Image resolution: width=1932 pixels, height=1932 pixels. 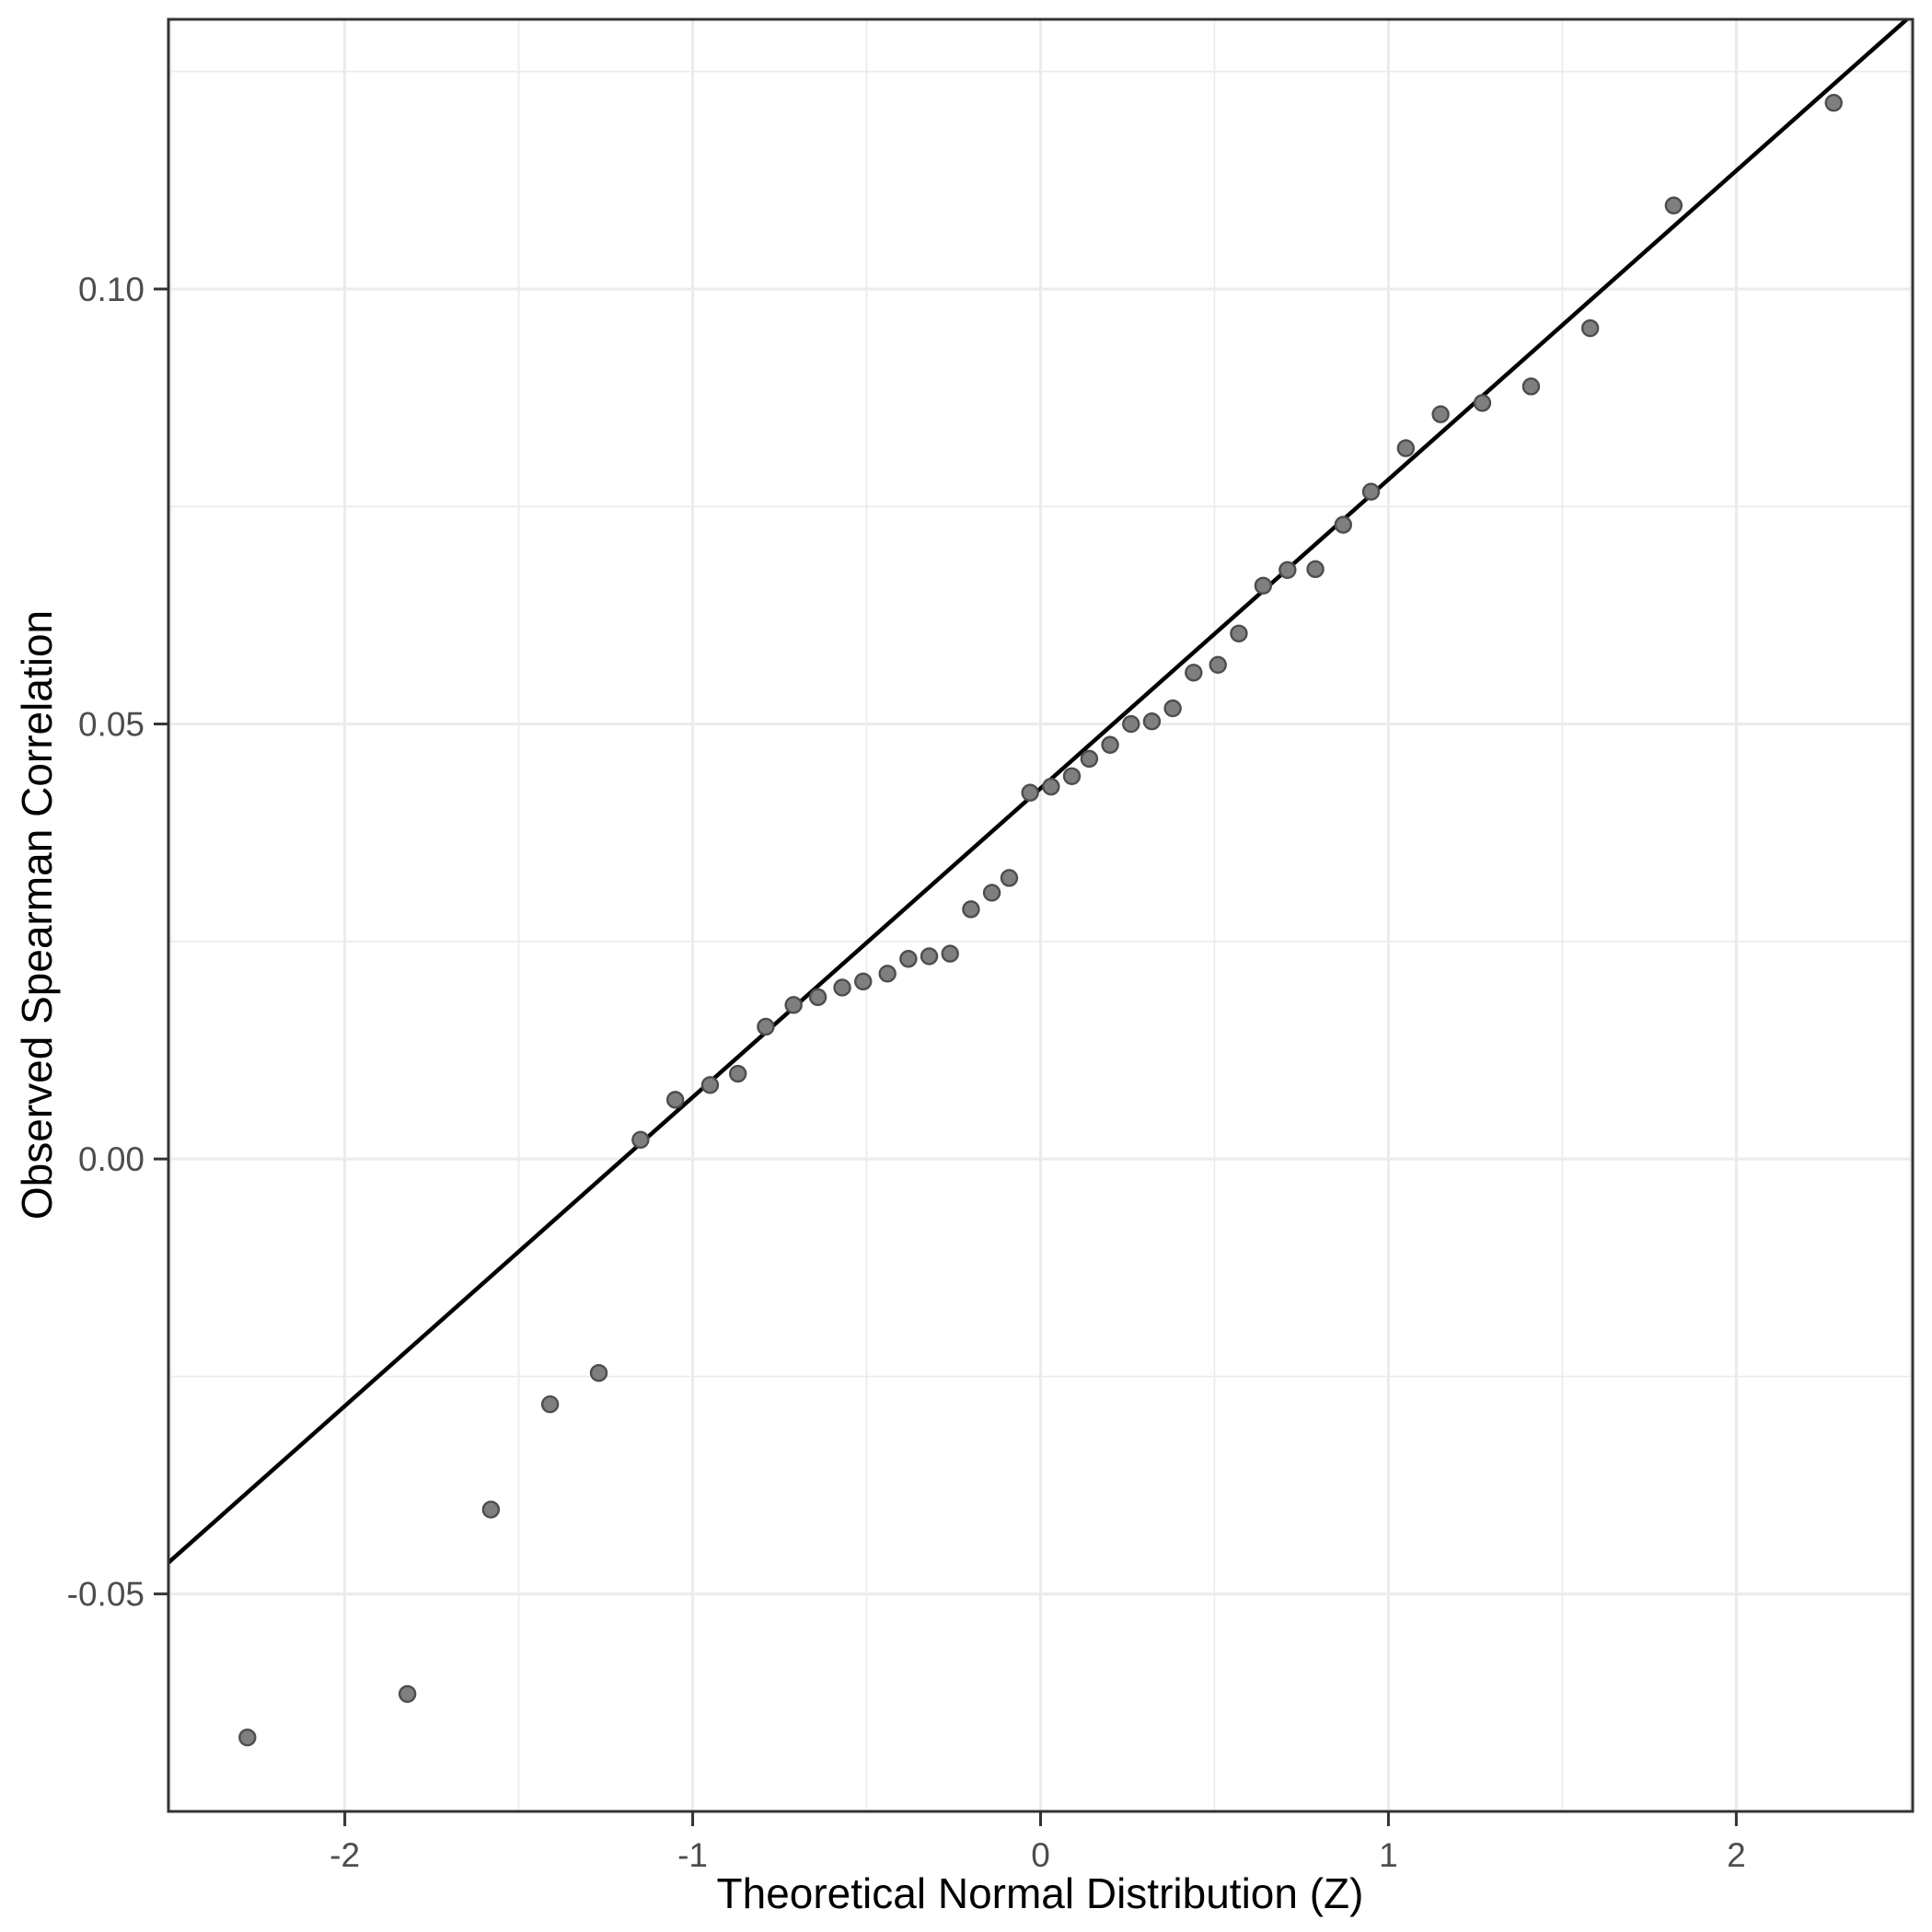 What do you see at coordinates (693, 1855) in the screenshot?
I see `x-tick-label: -1` at bounding box center [693, 1855].